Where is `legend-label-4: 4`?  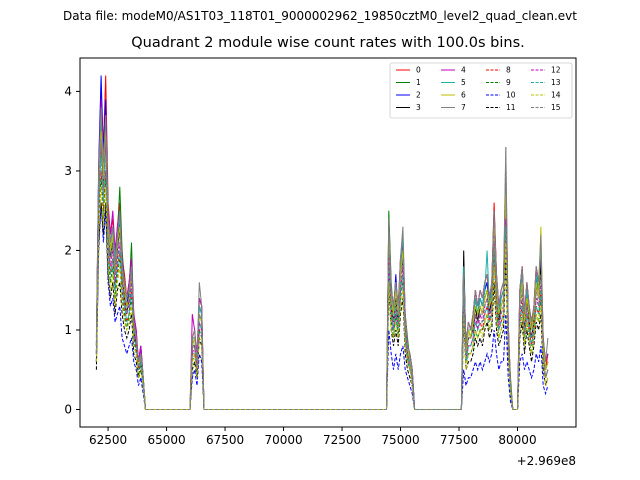
legend-label-4: 4 is located at coordinates (463, 70).